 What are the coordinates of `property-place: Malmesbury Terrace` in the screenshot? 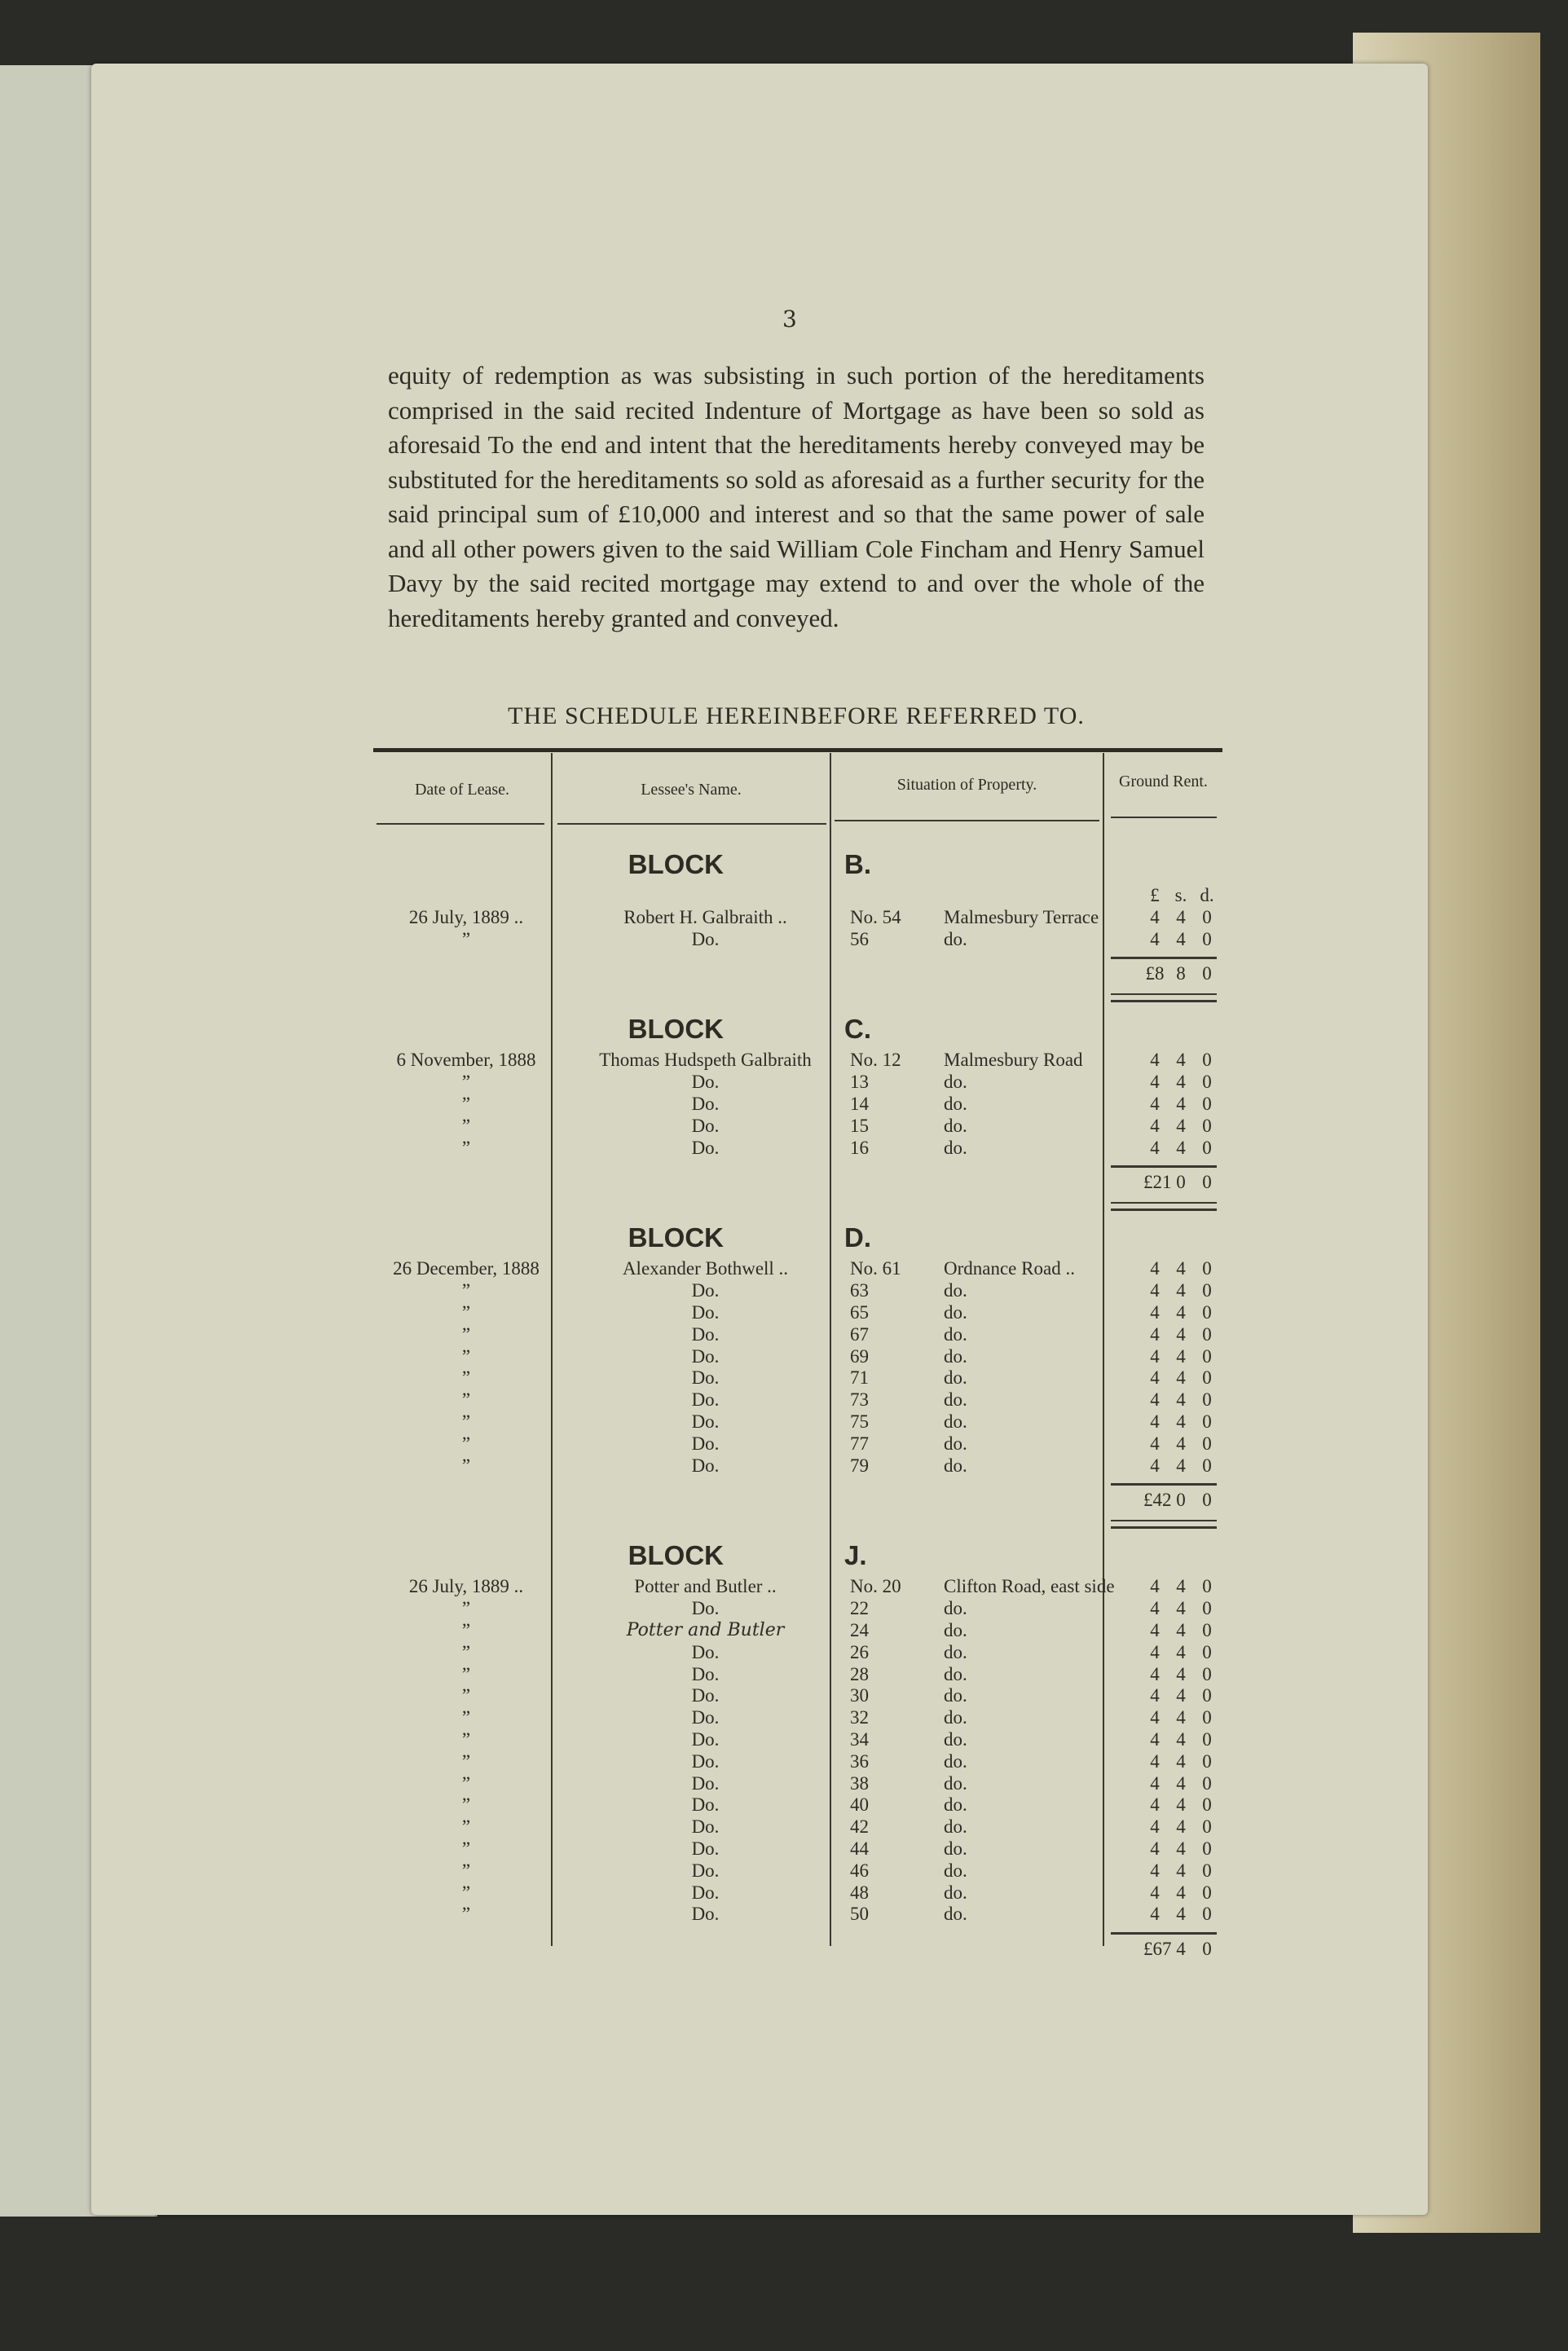 It's located at (1021, 916).